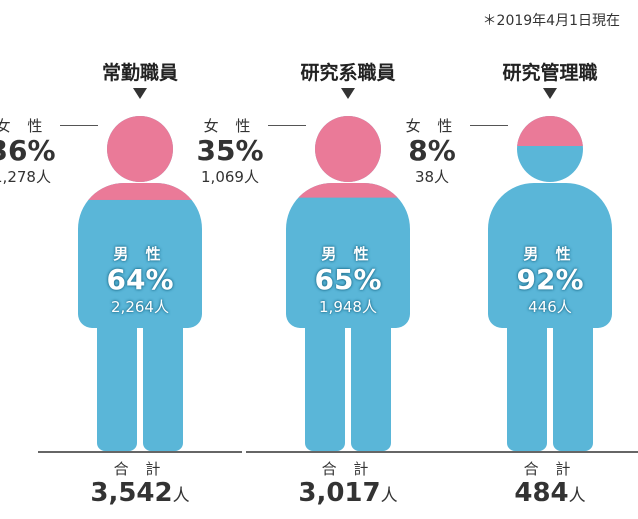 This screenshot has width=638, height=519. Describe the element at coordinates (541, 493) in the screenshot. I see `total-number: 484` at that location.